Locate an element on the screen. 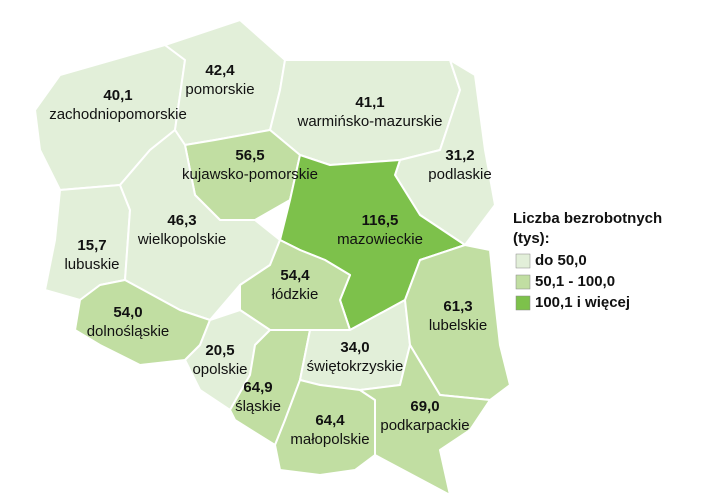 The width and height of the screenshot is (710, 499). region-name: mazowieckie is located at coordinates (380, 239).